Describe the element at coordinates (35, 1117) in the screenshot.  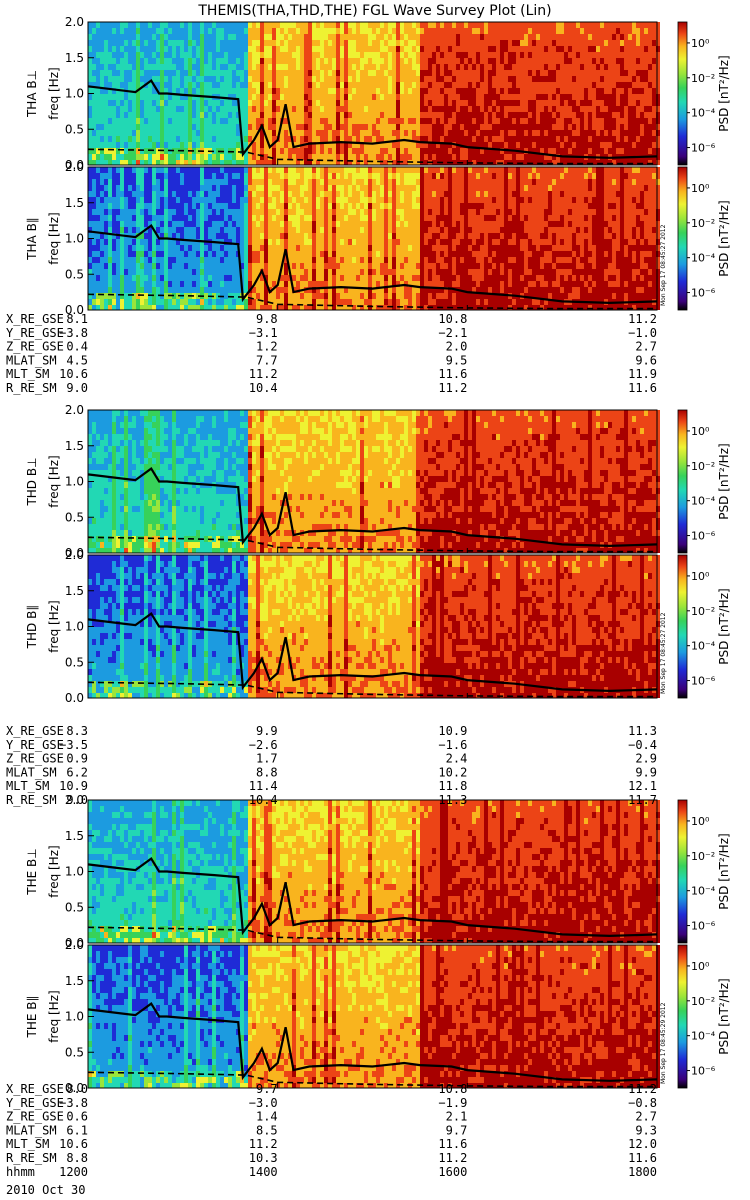
I see `ephemeris-label: Z_RE_GSE` at that location.